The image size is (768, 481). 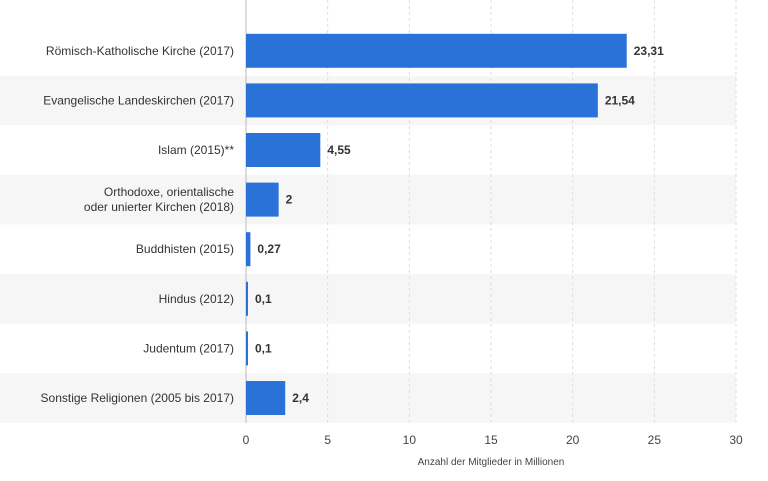 What do you see at coordinates (269, 249) in the screenshot?
I see `value-label: 0,27` at bounding box center [269, 249].